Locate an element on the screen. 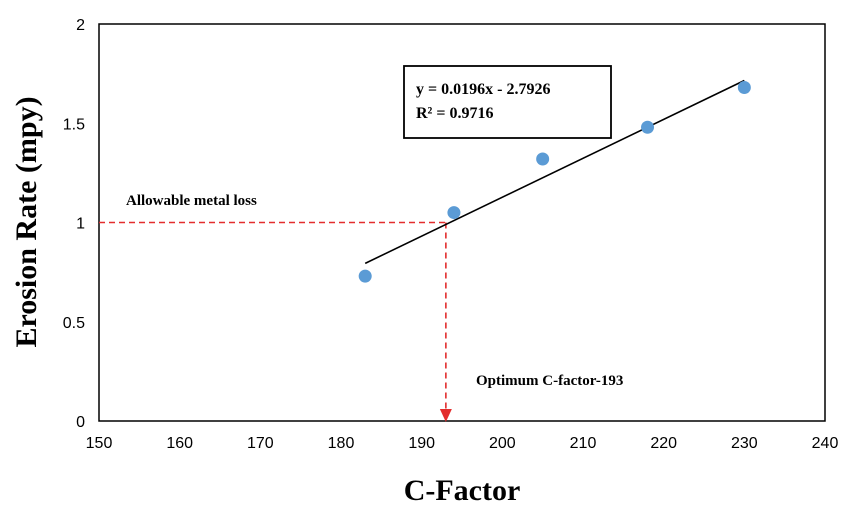 The height and width of the screenshot is (506, 856). y-tick-label: 1 is located at coordinates (80, 224).